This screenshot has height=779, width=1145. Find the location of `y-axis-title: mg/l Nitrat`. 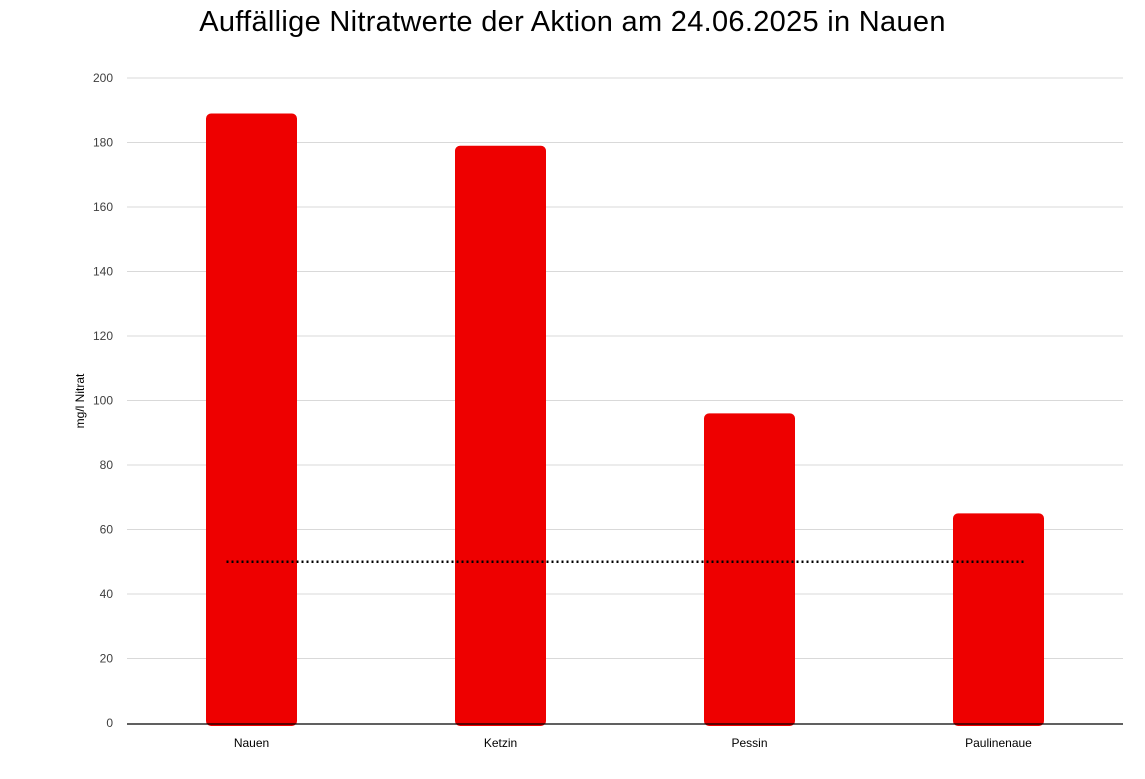

y-axis-title: mg/l Nitrat is located at coordinates (80, 400).